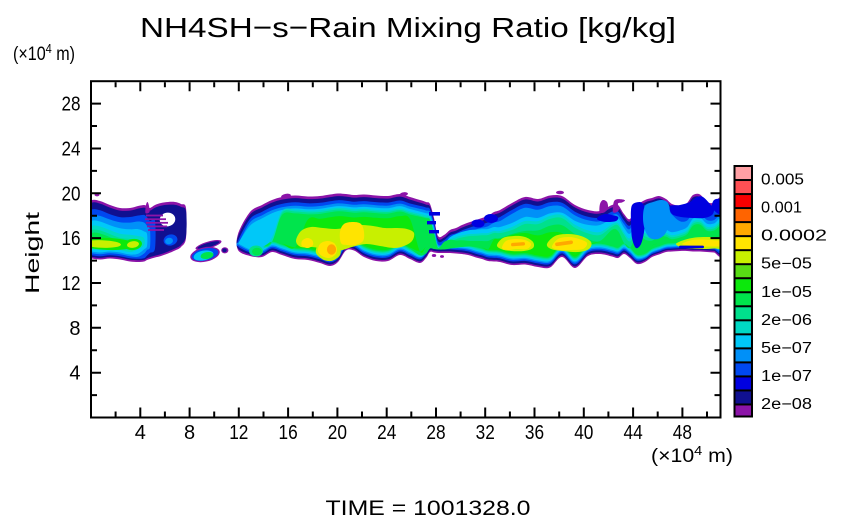 The height and width of the screenshot is (519, 854). What do you see at coordinates (786, 292) in the screenshot?
I see `svg-text: 1e−05` at bounding box center [786, 292].